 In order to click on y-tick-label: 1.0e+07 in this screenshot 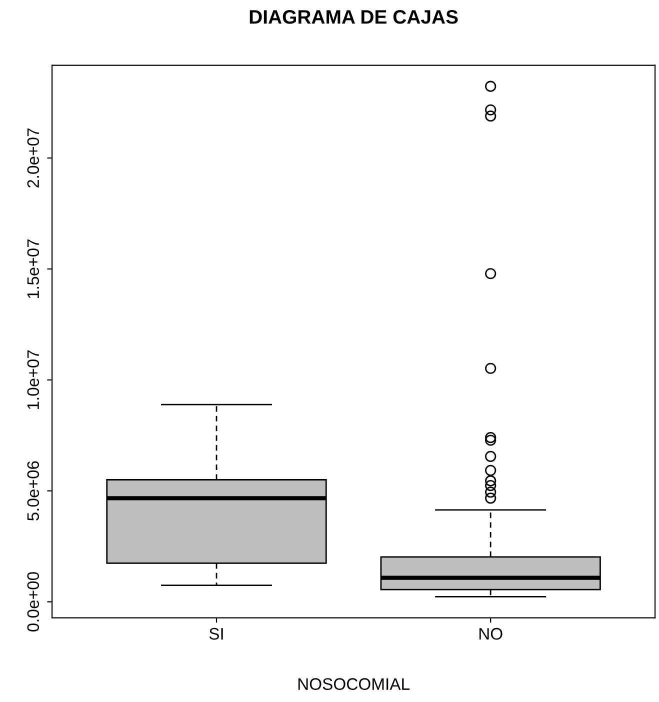, I will do `click(33, 379)`.